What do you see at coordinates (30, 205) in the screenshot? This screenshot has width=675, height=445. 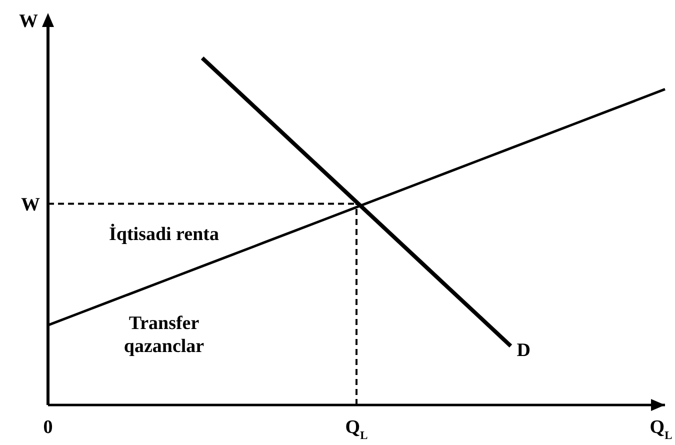 I see `ref-line-label: W` at bounding box center [30, 205].